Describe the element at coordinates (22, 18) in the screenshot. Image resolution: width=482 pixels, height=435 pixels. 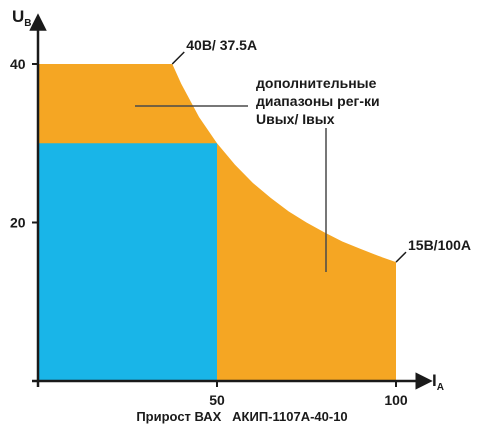
I see `y-axis-label: UB` at that location.